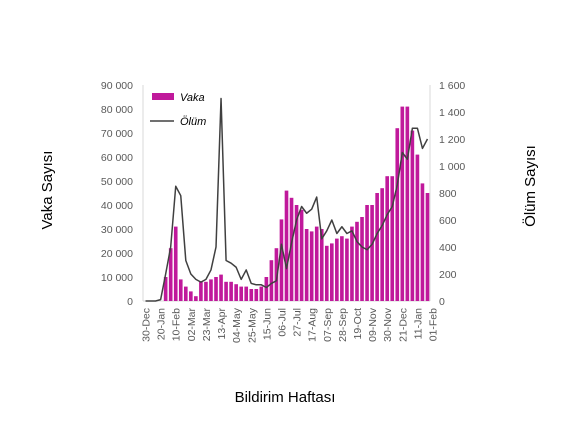  I want to click on legend: Vaka Ölüm, so click(178, 110).